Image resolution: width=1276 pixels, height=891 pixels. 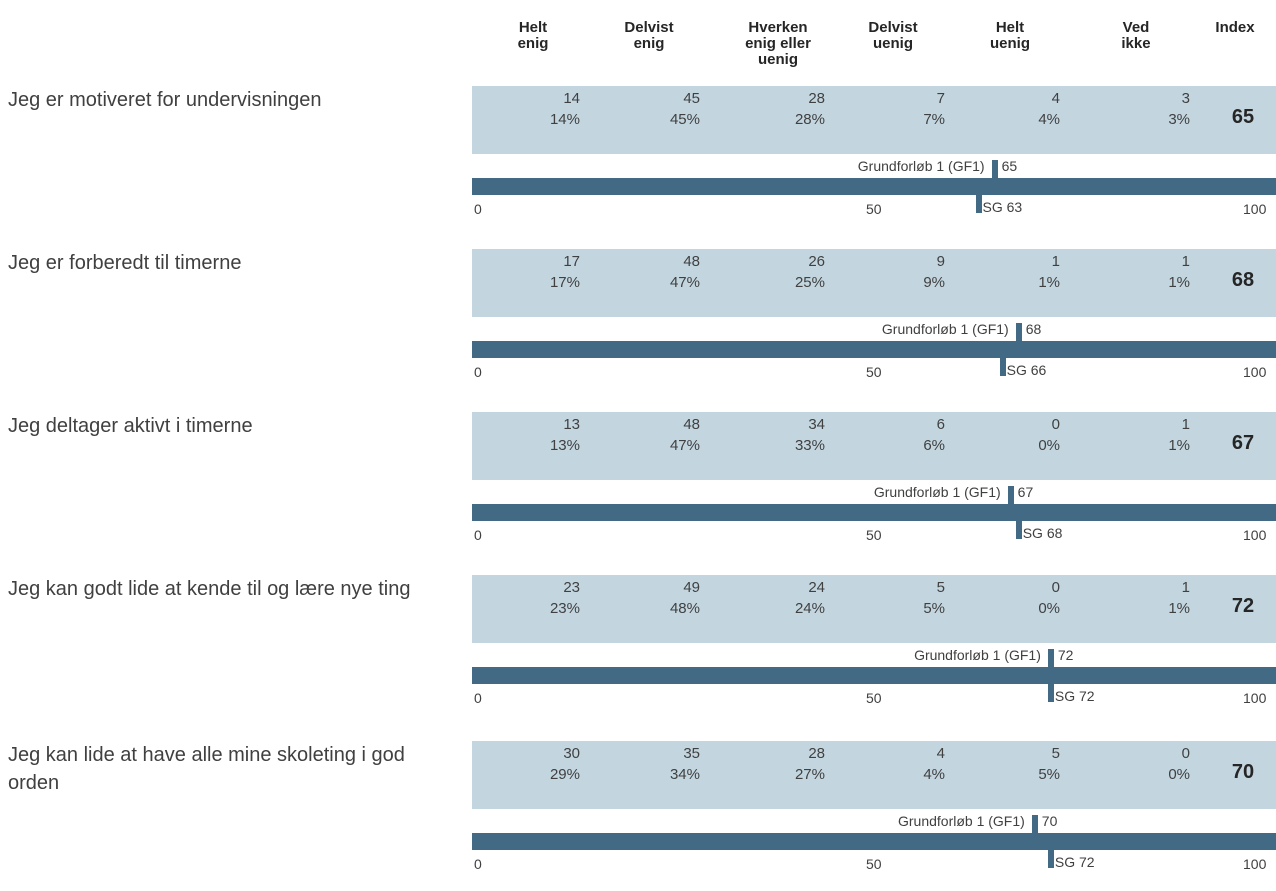 What do you see at coordinates (816, 424) in the screenshot?
I see `count-value: 34` at bounding box center [816, 424].